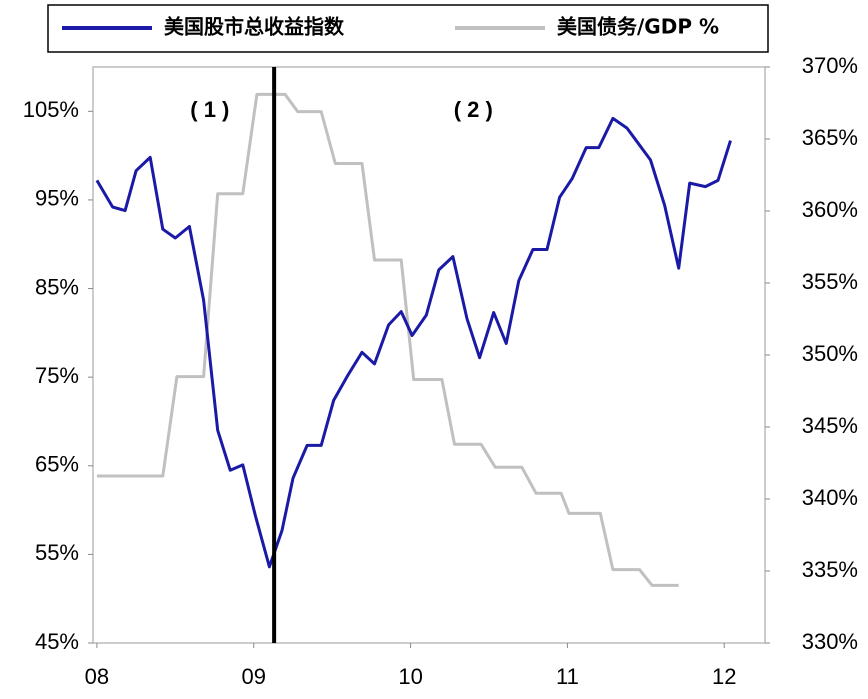 The height and width of the screenshot is (699, 868). I want to click on annotation: ( 1 ), so click(209, 109).